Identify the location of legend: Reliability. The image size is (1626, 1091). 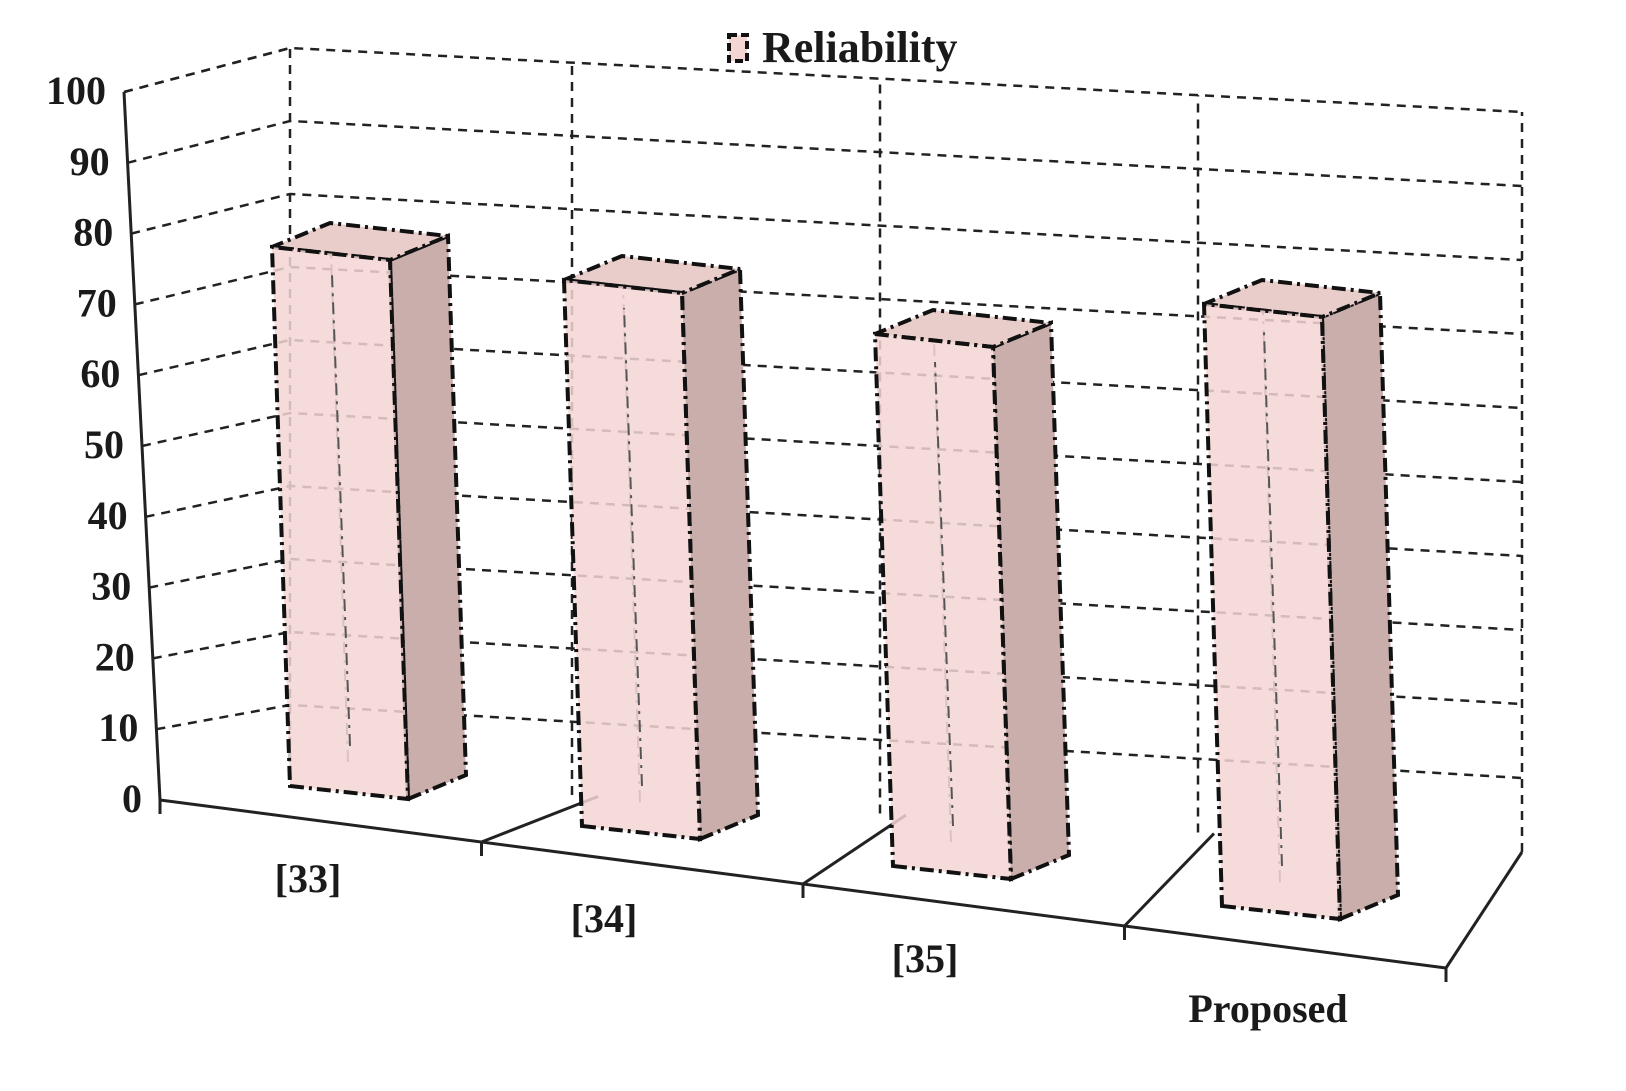
(842, 47).